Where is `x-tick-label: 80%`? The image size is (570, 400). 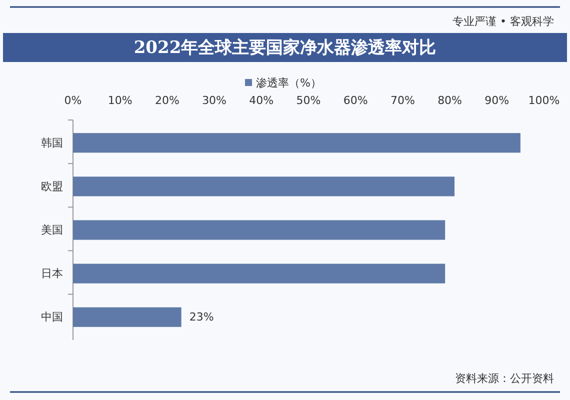 x-tick-label: 80% is located at coordinates (450, 100).